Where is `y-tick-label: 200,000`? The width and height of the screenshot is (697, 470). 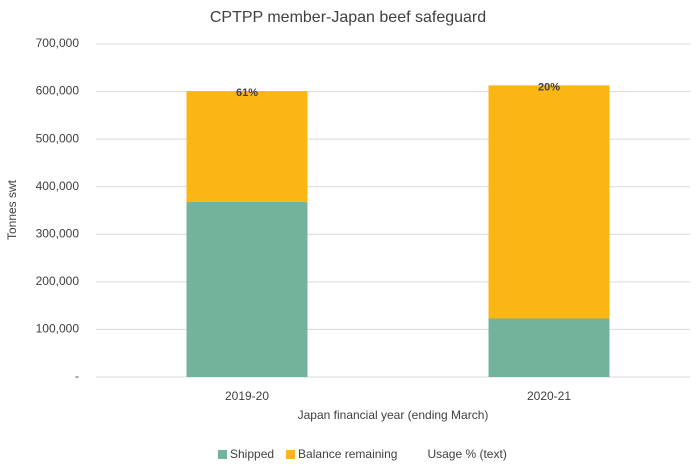
y-tick-label: 200,000 is located at coordinates (58, 281).